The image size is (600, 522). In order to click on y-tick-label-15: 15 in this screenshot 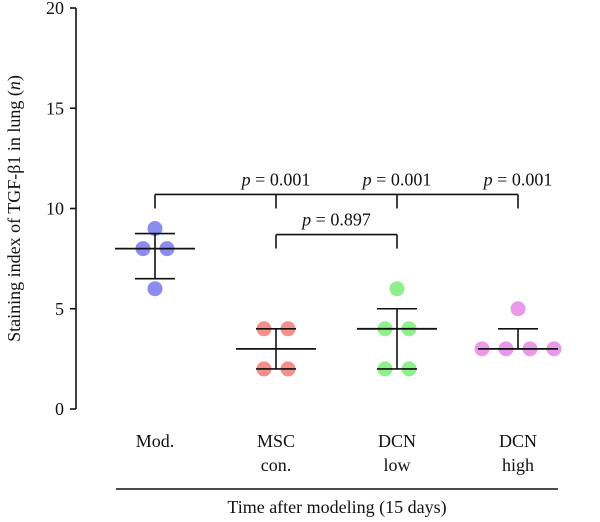, I will do `click(55, 108)`.